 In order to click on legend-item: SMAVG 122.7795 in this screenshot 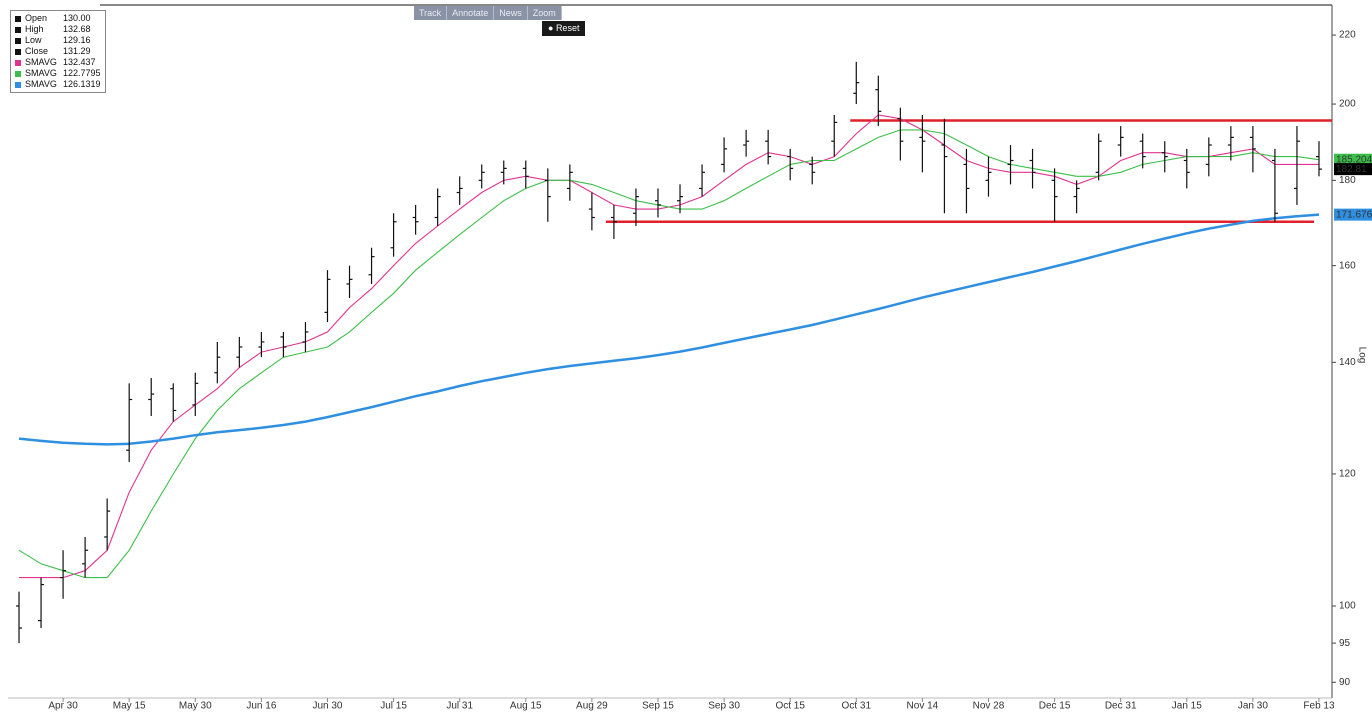, I will do `click(58, 73)`.